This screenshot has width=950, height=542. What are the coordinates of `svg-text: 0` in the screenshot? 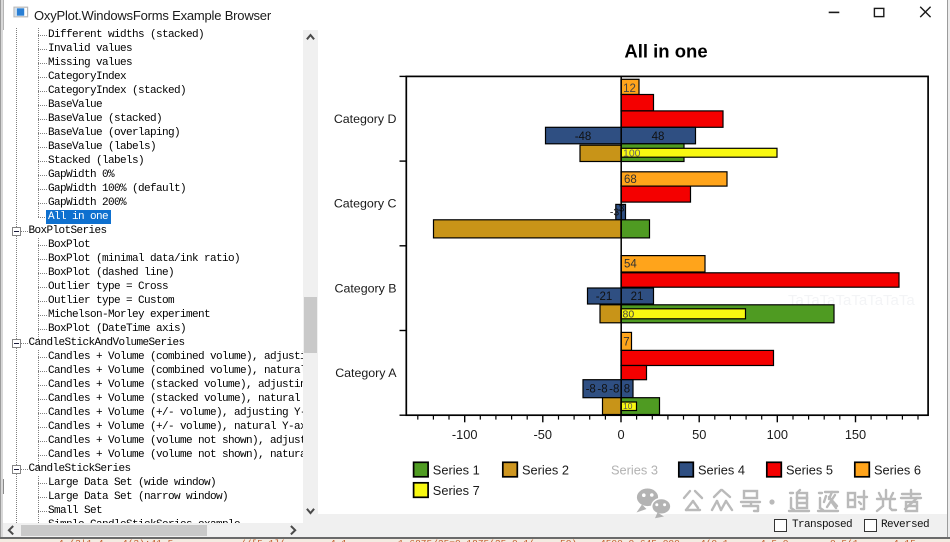 It's located at (620, 434).